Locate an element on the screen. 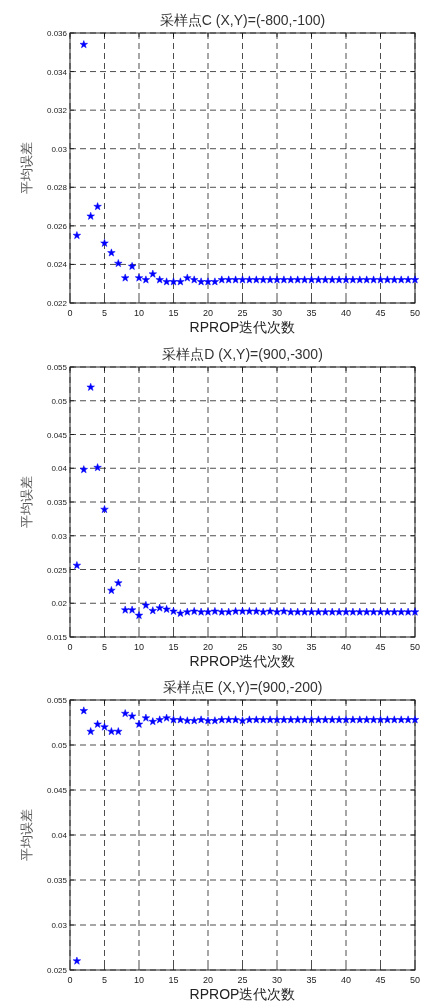 Image resolution: width=422 pixels, height=1007 pixels. x-tick-label: 15 is located at coordinates (173, 313).